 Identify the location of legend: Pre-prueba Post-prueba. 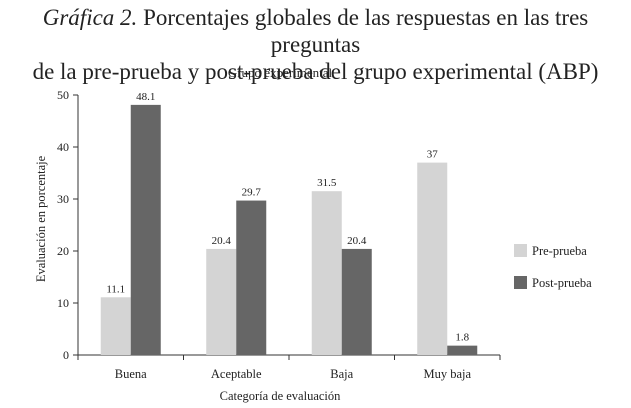
(553, 267).